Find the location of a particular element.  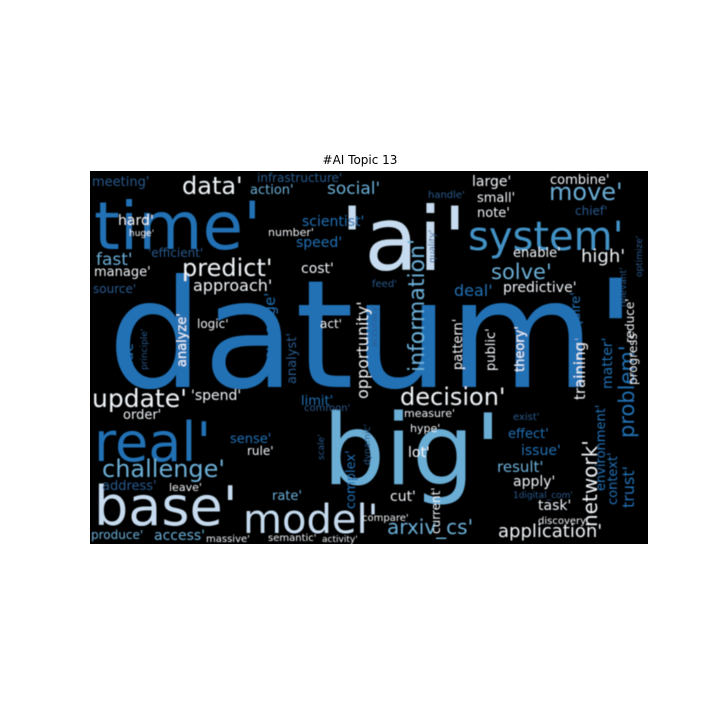

word-move: move' is located at coordinates (586, 192).